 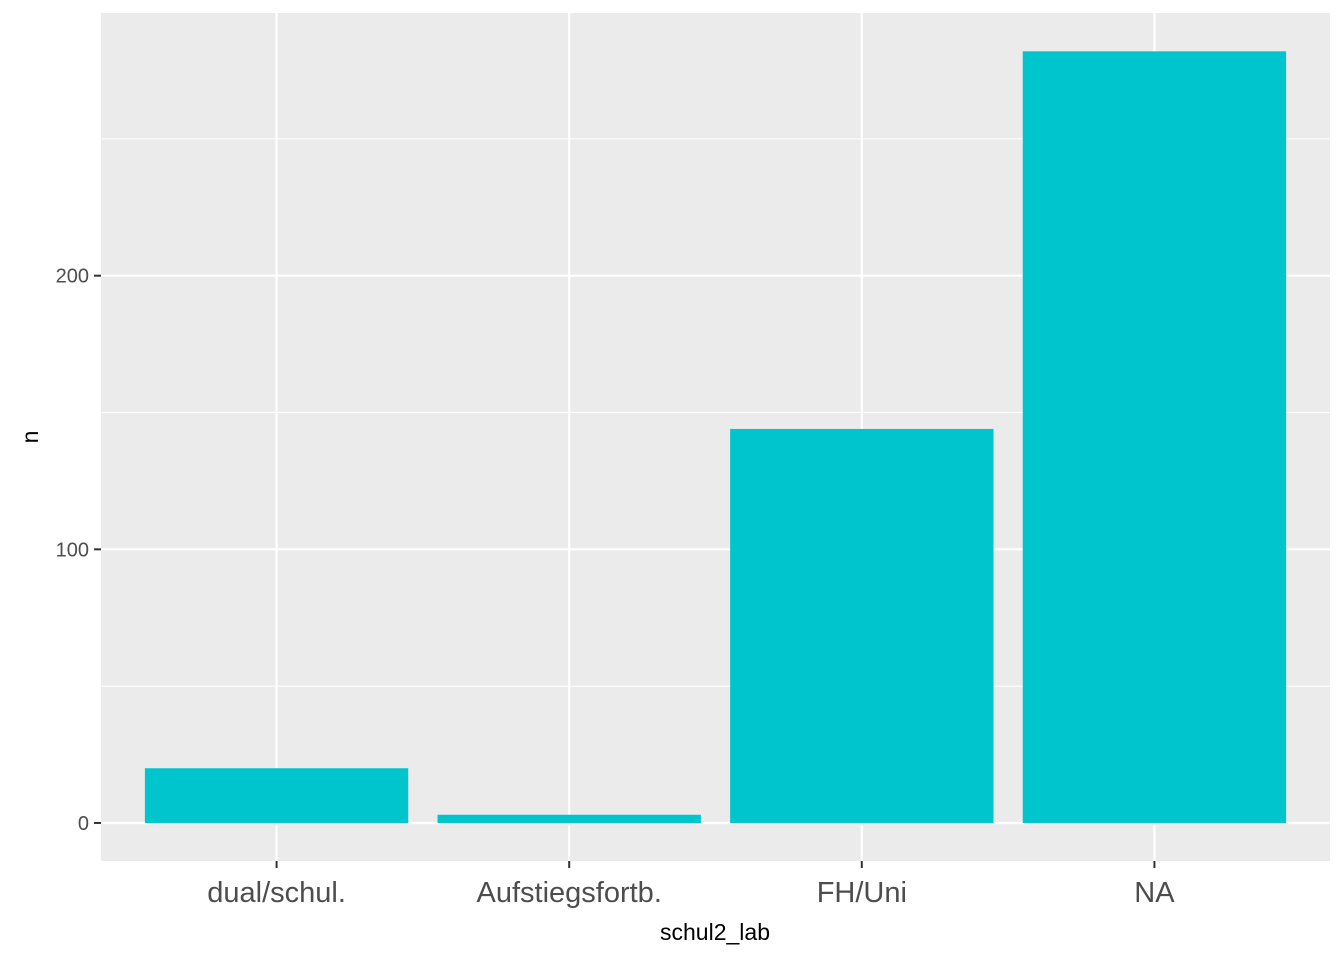 What do you see at coordinates (276, 893) in the screenshot?
I see `x-tick-label: dual/schul.` at bounding box center [276, 893].